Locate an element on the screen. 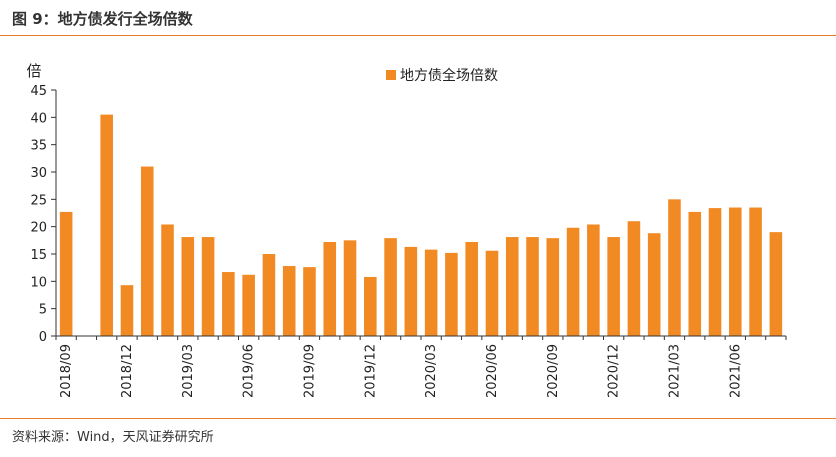 The height and width of the screenshot is (457, 836). y-tick-label: 5 is located at coordinates (43, 310).